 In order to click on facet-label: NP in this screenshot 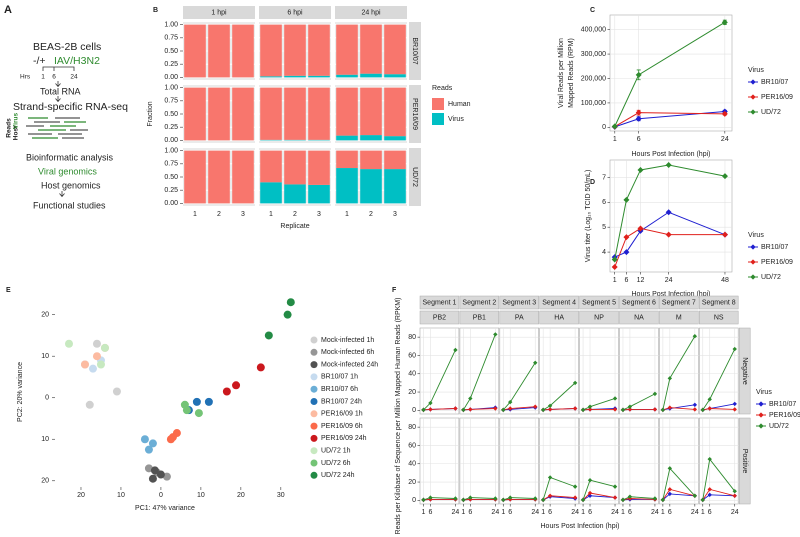, I will do `click(599, 317)`.